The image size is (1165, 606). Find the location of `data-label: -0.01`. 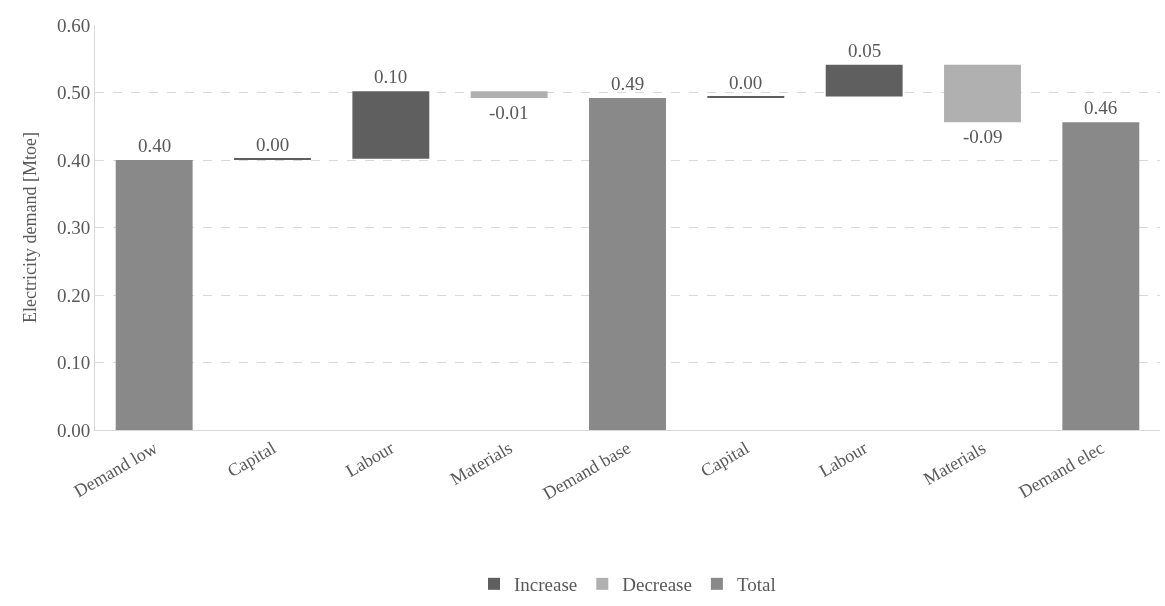

data-label: -0.01 is located at coordinates (509, 112).